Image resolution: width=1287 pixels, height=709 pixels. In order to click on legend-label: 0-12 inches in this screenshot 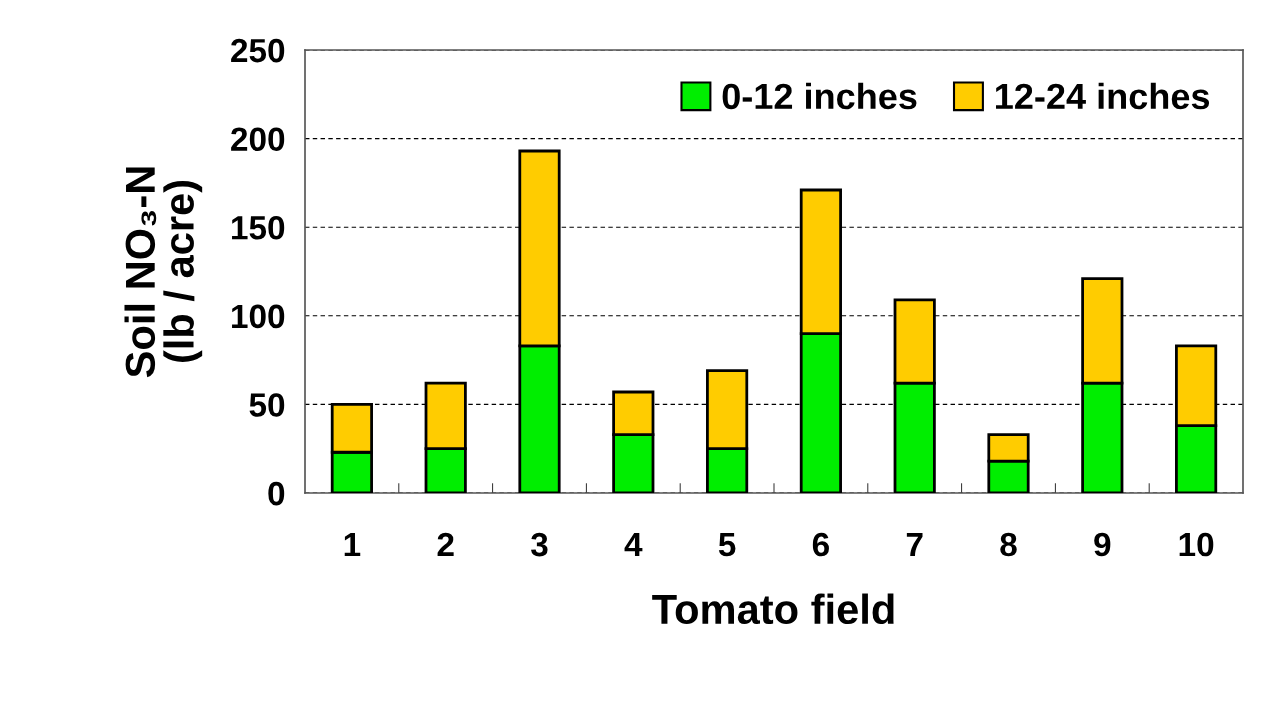, I will do `click(819, 96)`.